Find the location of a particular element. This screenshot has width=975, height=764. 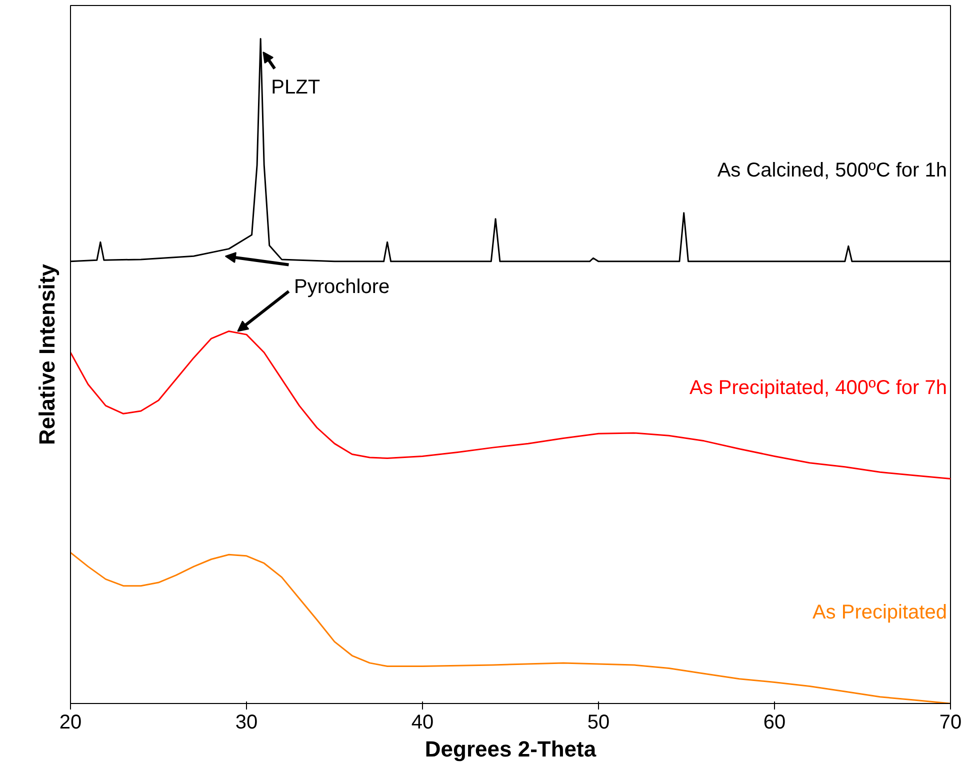

series-label: As Precipitated, 400ºC for 7h is located at coordinates (818, 388).